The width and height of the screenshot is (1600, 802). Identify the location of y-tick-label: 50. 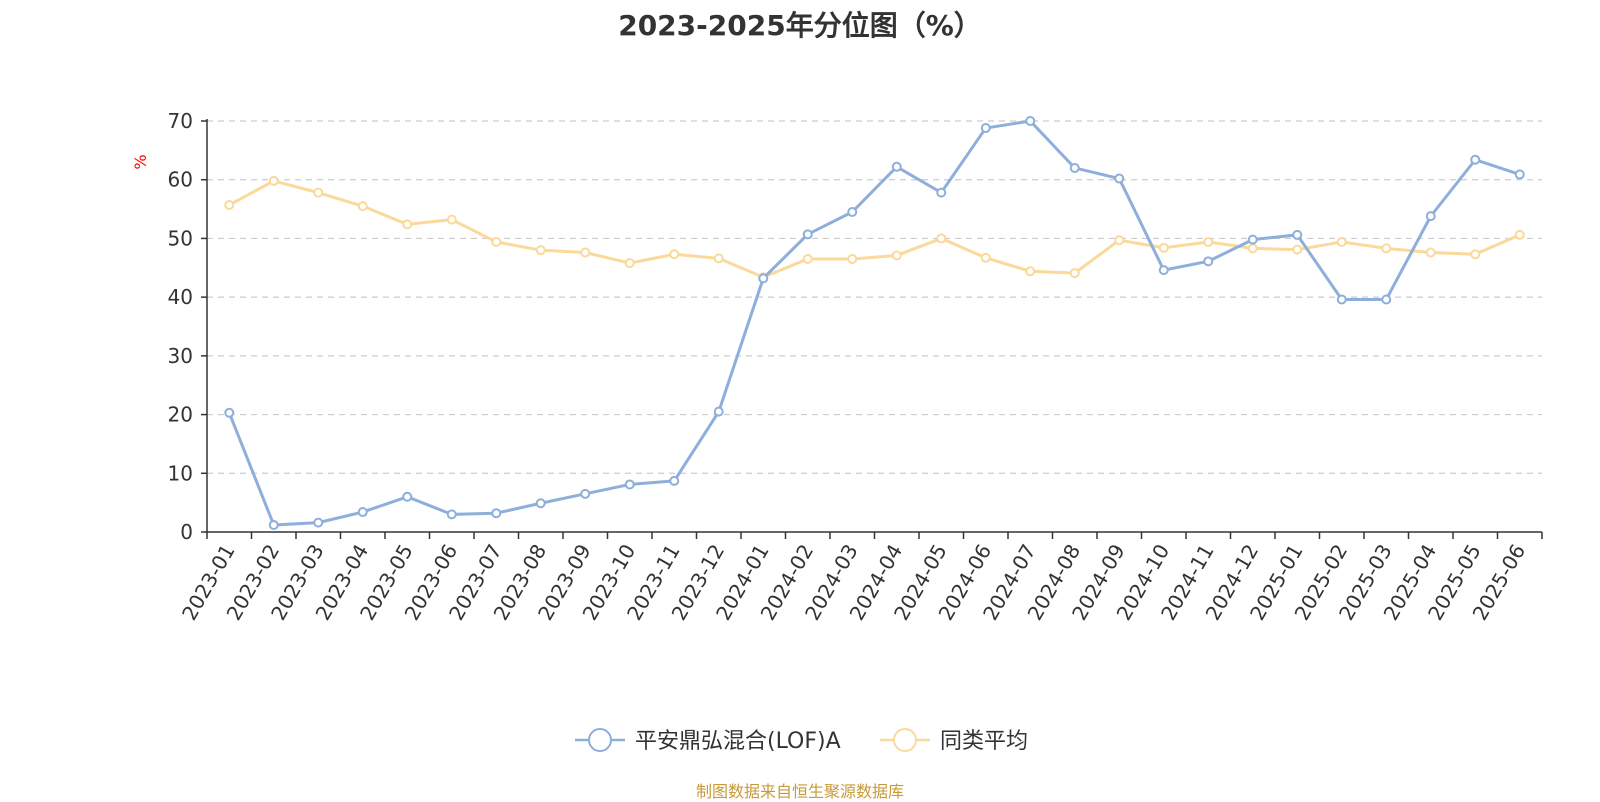
(180, 238).